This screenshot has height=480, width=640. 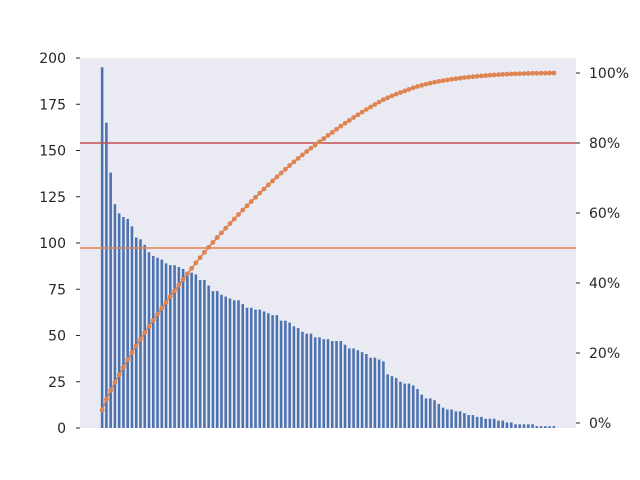 I want to click on y2-tick-label: 20%, so click(x=604, y=354).